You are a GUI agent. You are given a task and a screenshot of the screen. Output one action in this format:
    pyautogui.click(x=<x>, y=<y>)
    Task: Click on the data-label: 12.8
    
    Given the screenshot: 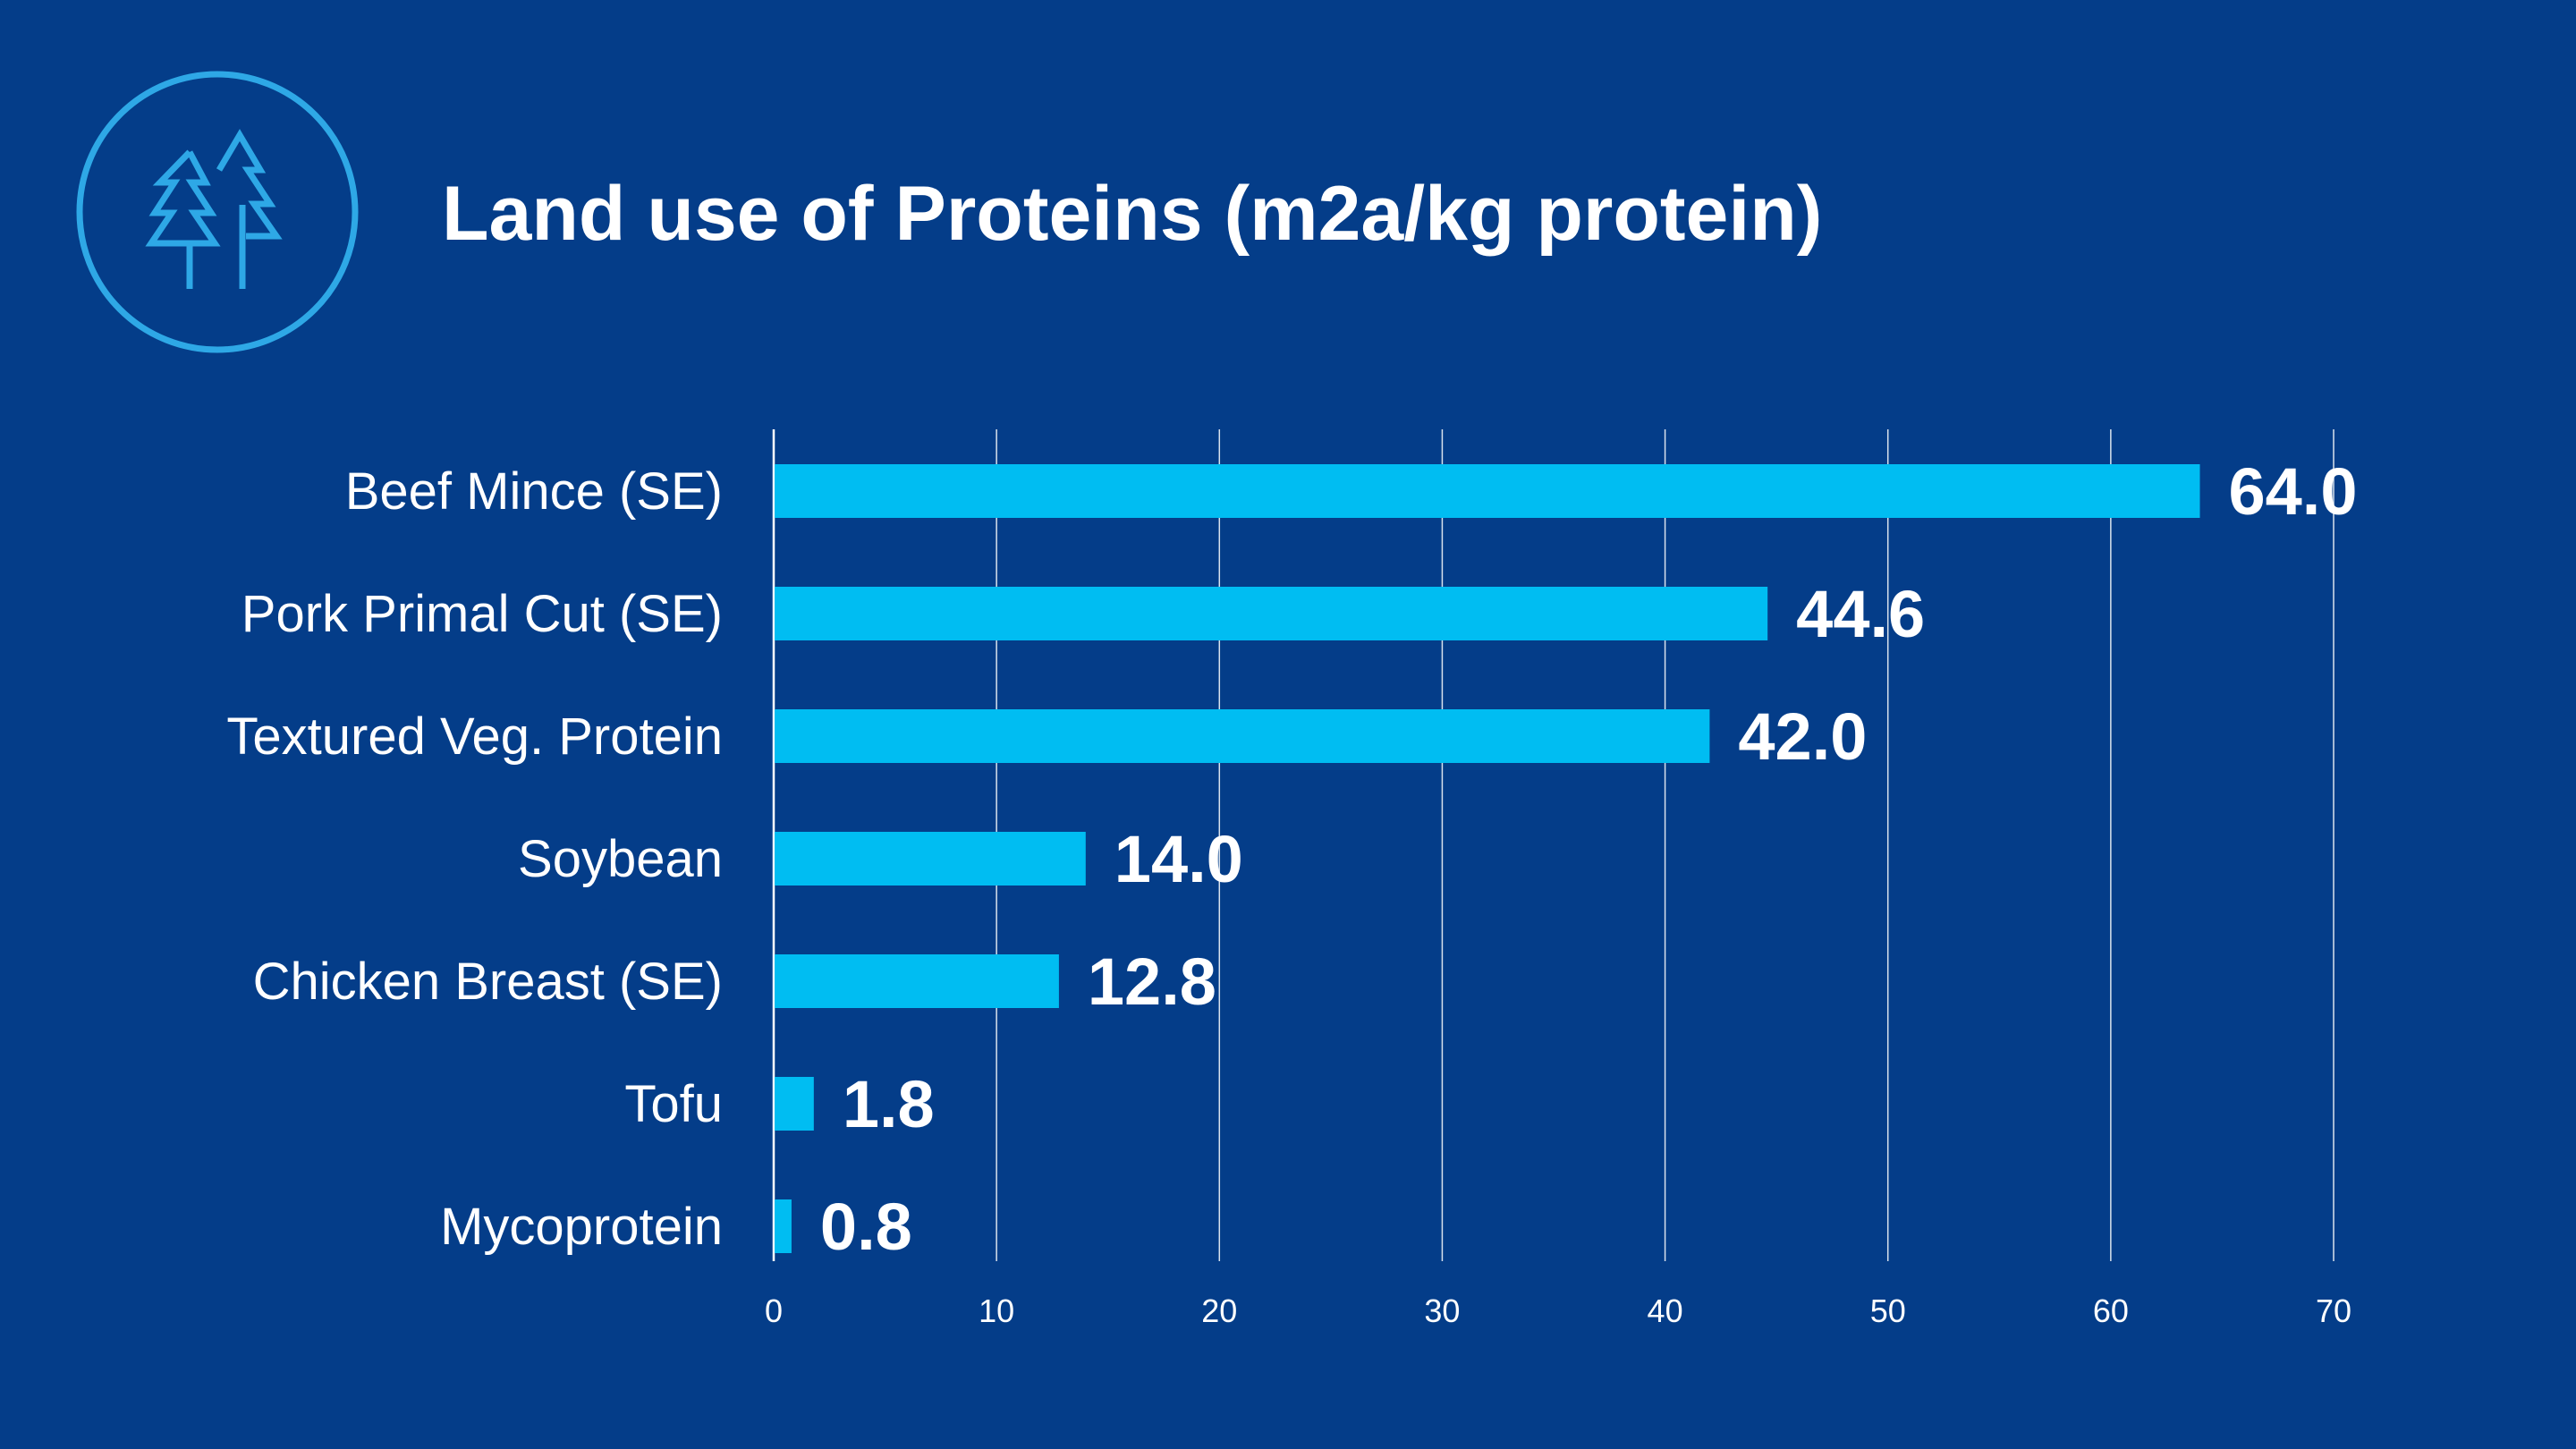 What is the action you would take?
    pyautogui.click(x=1152, y=982)
    